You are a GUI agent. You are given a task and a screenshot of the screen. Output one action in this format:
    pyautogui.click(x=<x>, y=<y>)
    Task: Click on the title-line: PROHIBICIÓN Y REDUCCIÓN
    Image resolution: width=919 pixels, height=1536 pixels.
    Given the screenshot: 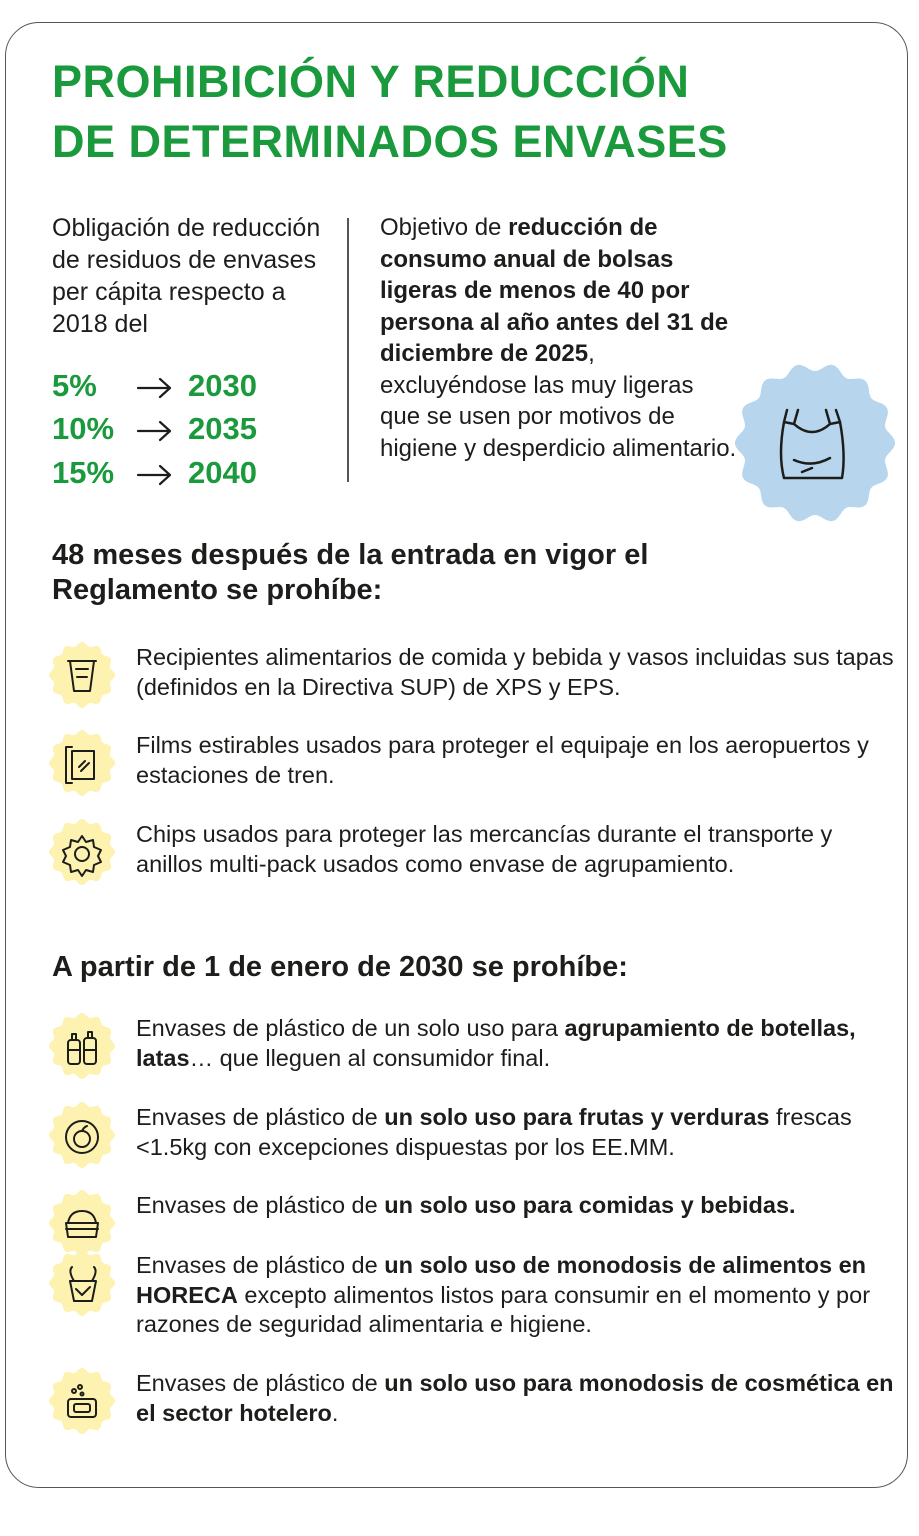 What is the action you would take?
    pyautogui.click(x=371, y=81)
    